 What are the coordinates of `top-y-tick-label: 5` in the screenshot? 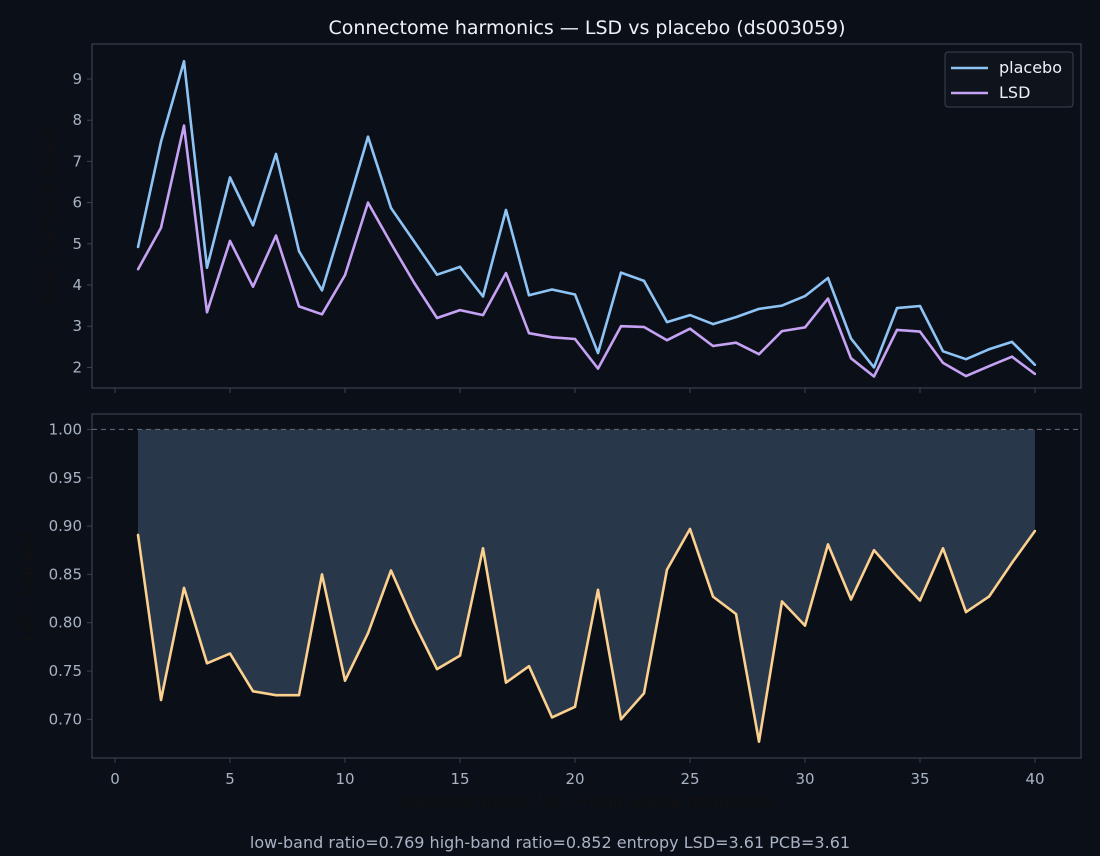 It's located at (77, 244).